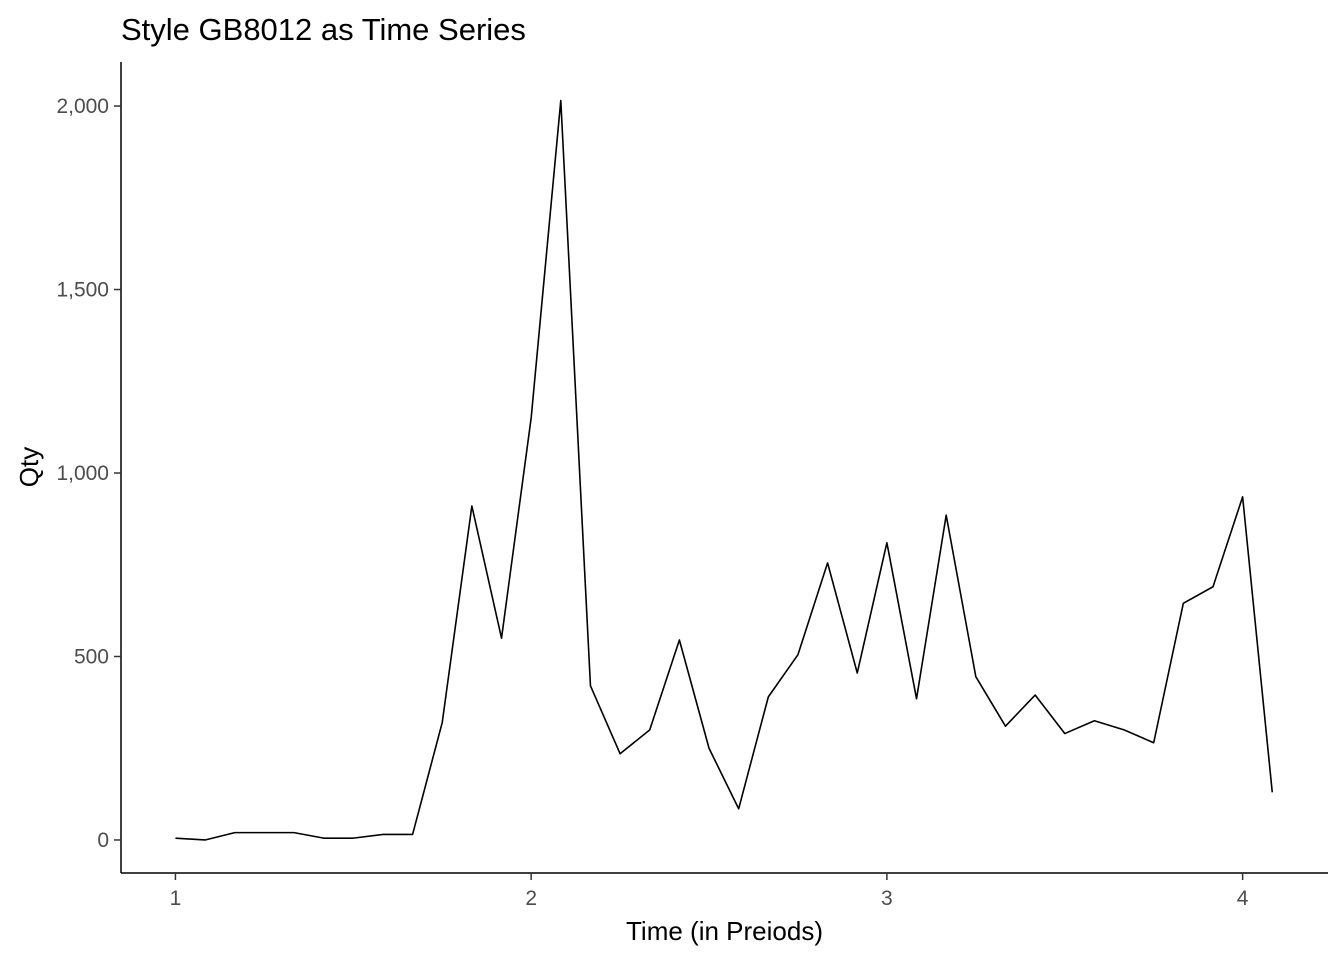  Describe the element at coordinates (82, 106) in the screenshot. I see `y-tick-label: 2,000` at that location.